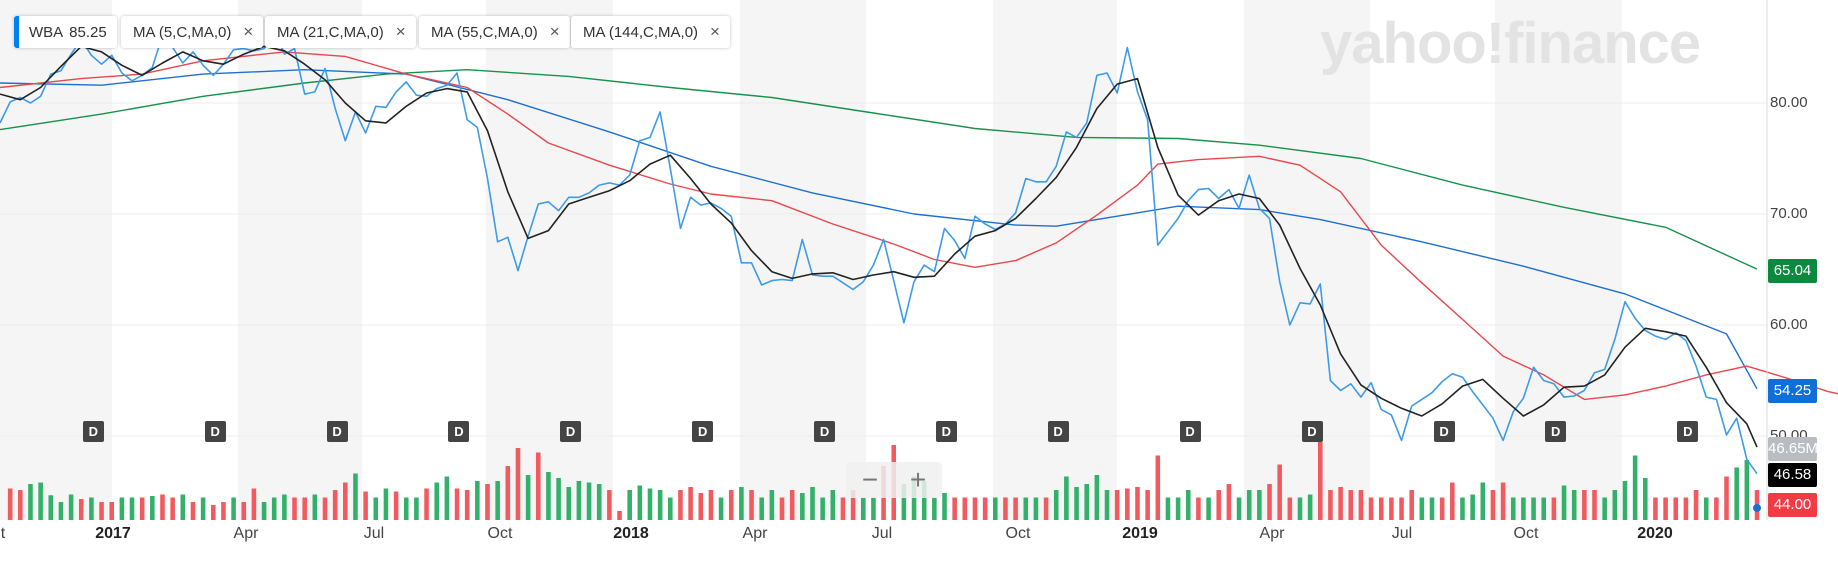  What do you see at coordinates (918, 479) in the screenshot?
I see `zoom-in-button: +` at bounding box center [918, 479].